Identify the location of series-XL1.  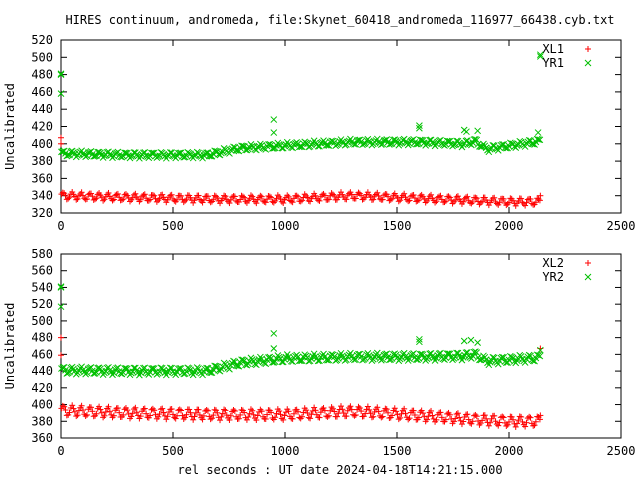
(301, 171).